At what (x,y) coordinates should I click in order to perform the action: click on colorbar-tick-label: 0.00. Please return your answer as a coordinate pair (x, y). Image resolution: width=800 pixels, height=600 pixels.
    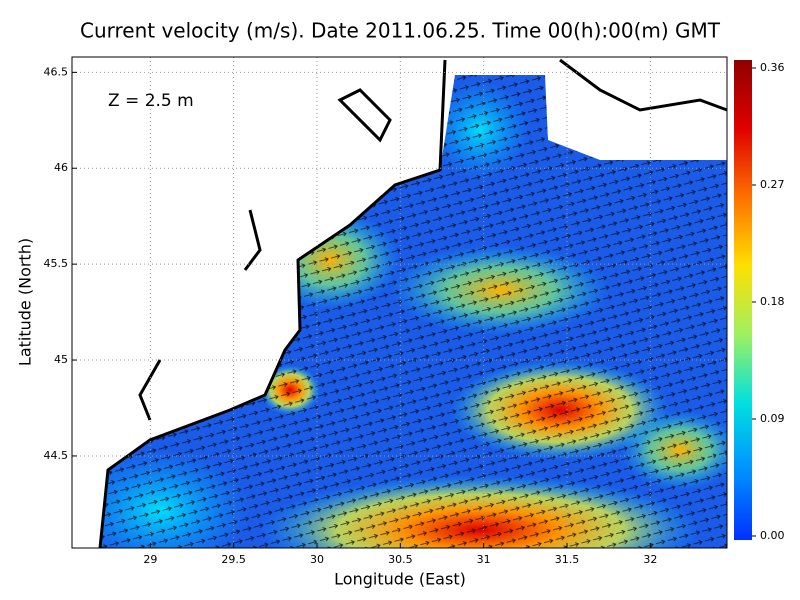
    Looking at the image, I should click on (772, 535).